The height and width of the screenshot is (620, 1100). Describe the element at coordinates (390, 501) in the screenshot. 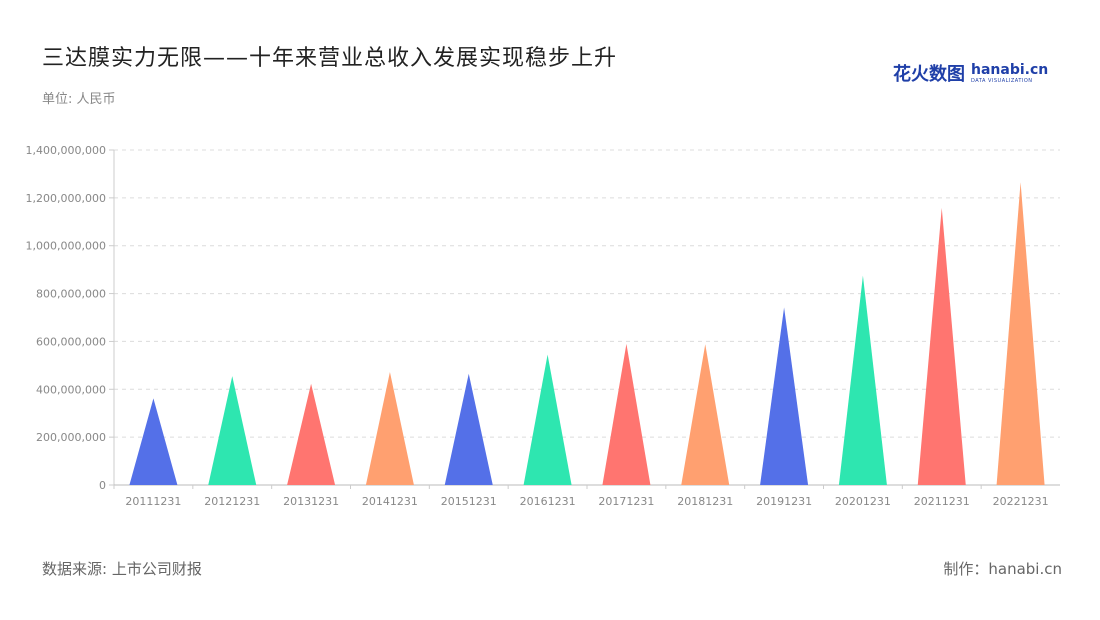

I see `x-tick-label: 20141231` at that location.